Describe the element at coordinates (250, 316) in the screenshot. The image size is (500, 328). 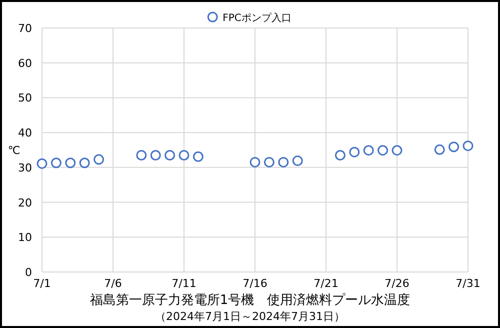
I see `text: （2024年7月1日～2024年7月31日）` at that location.